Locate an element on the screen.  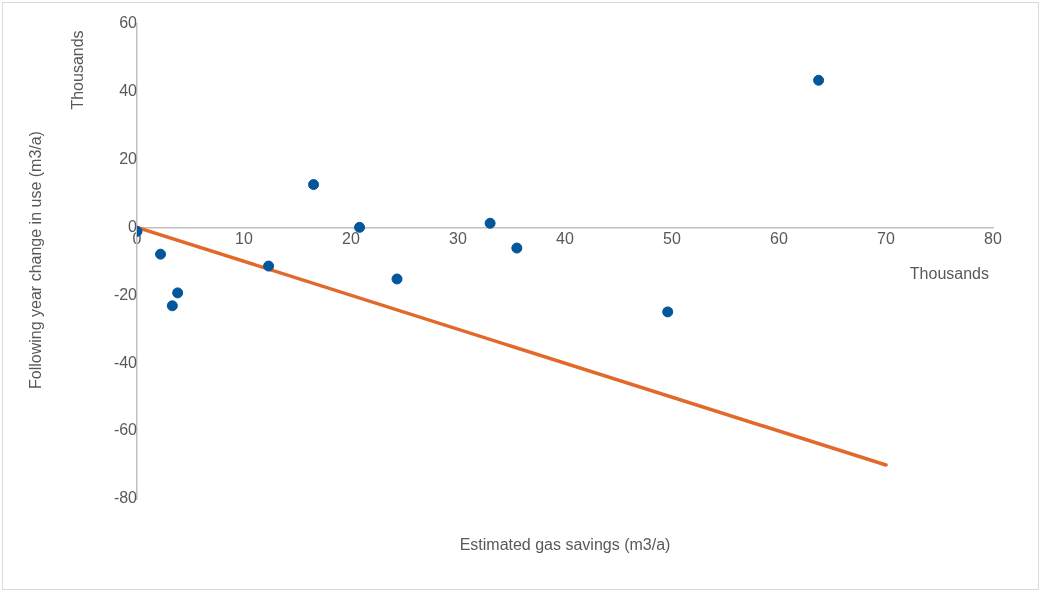
x-tick-label: 20 is located at coordinates (351, 239).